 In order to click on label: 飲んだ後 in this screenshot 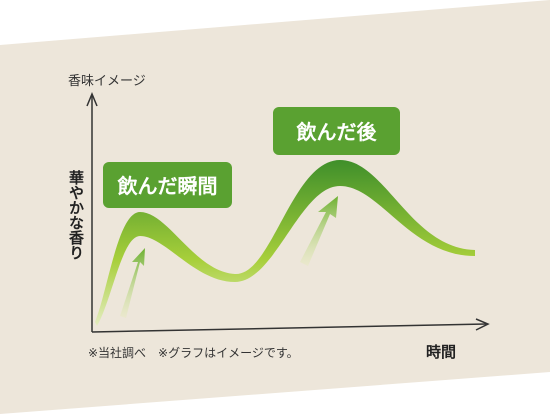, I will do `click(337, 132)`.